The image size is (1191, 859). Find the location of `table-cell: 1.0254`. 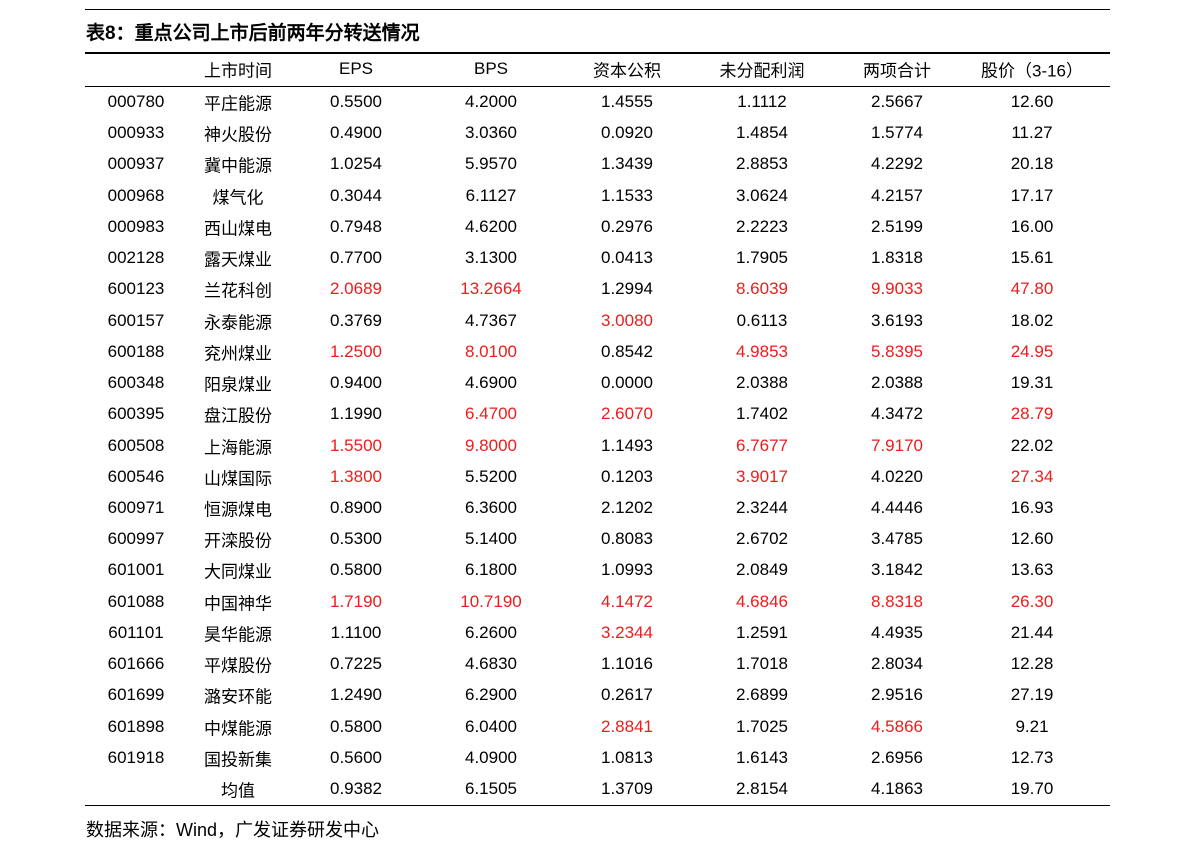

table-cell: 1.0254 is located at coordinates (356, 164).